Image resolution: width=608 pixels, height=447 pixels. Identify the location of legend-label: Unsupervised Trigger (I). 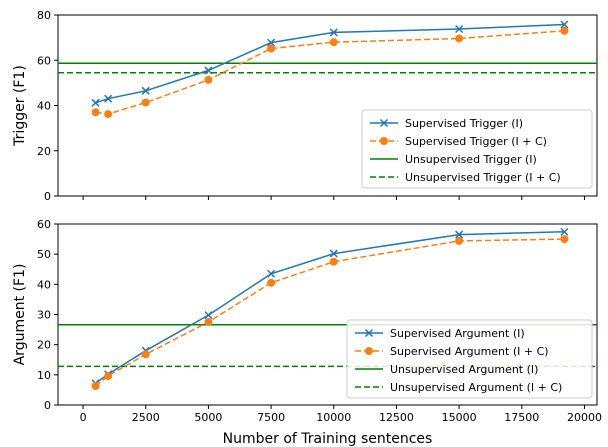
(471, 159).